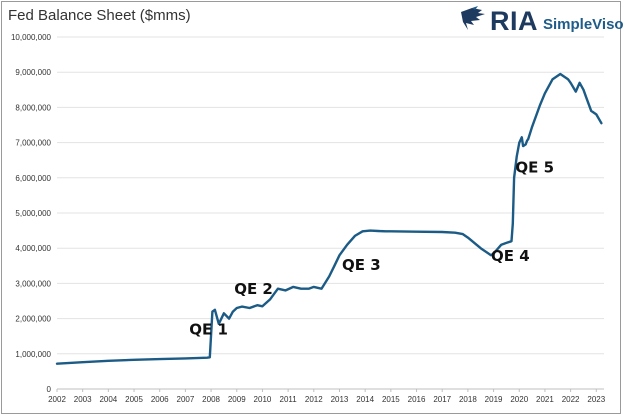 The width and height of the screenshot is (624, 417). I want to click on annotation-label: QE 5, so click(534, 168).